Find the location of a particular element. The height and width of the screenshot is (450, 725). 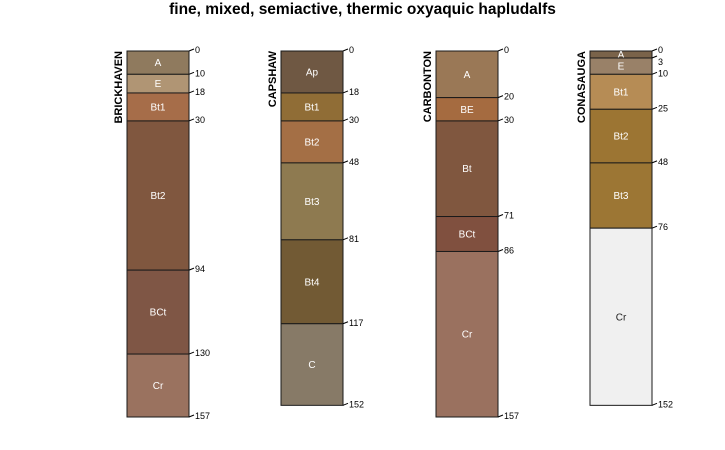

depth-label: 94 is located at coordinates (200, 269).